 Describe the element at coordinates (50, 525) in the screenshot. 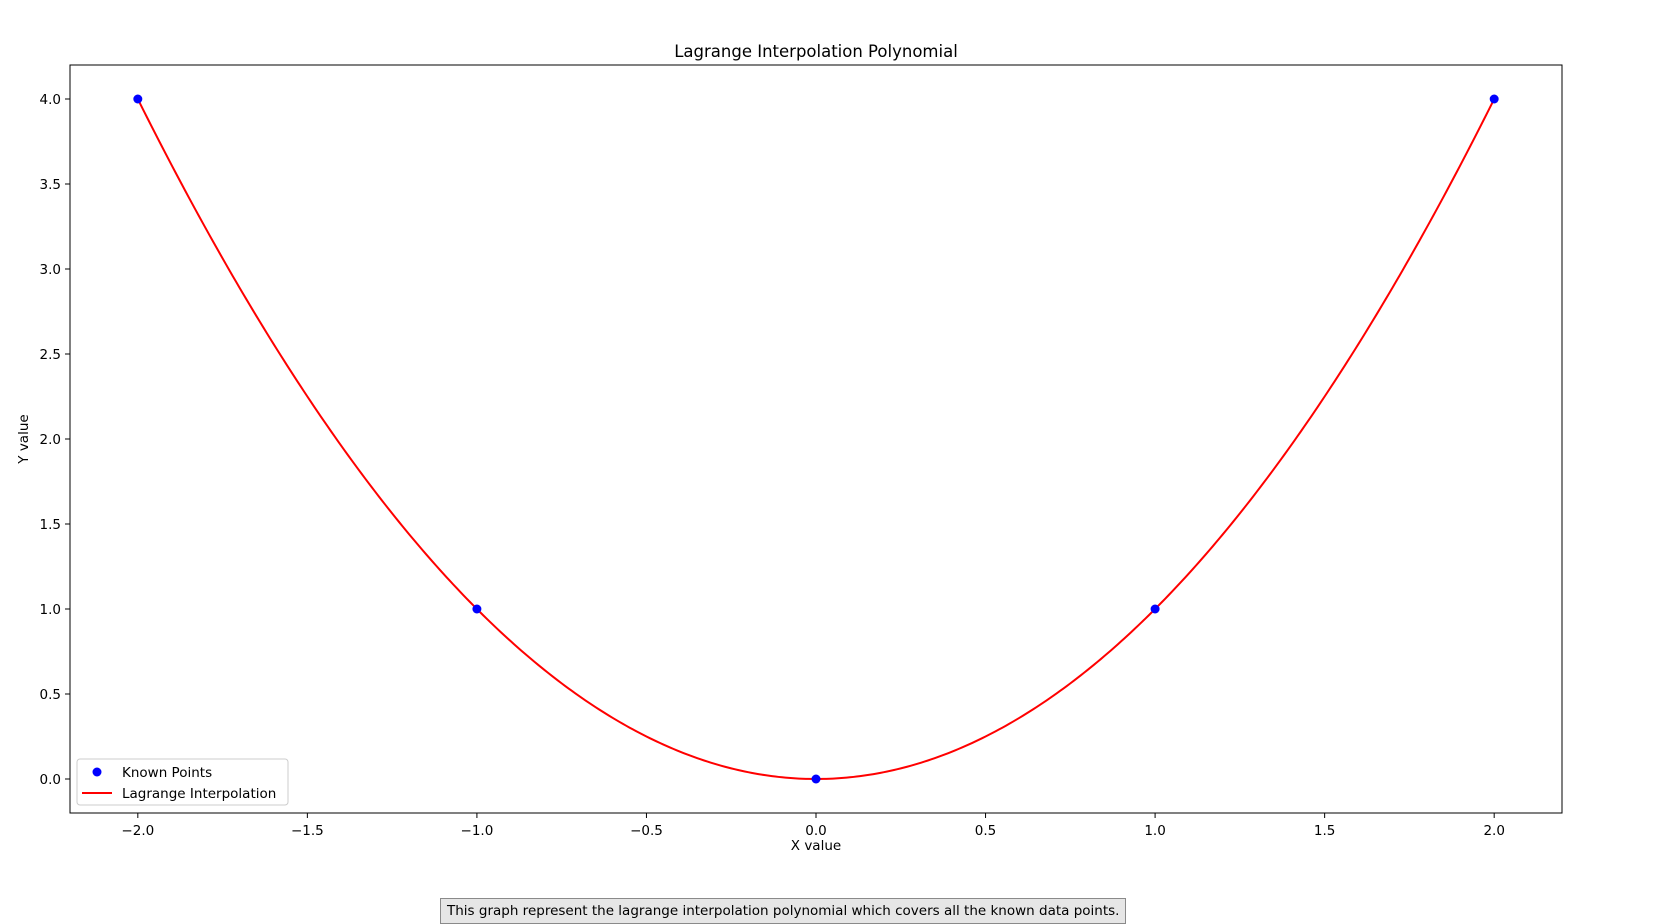

I see `y-tick-label: 1.5` at that location.